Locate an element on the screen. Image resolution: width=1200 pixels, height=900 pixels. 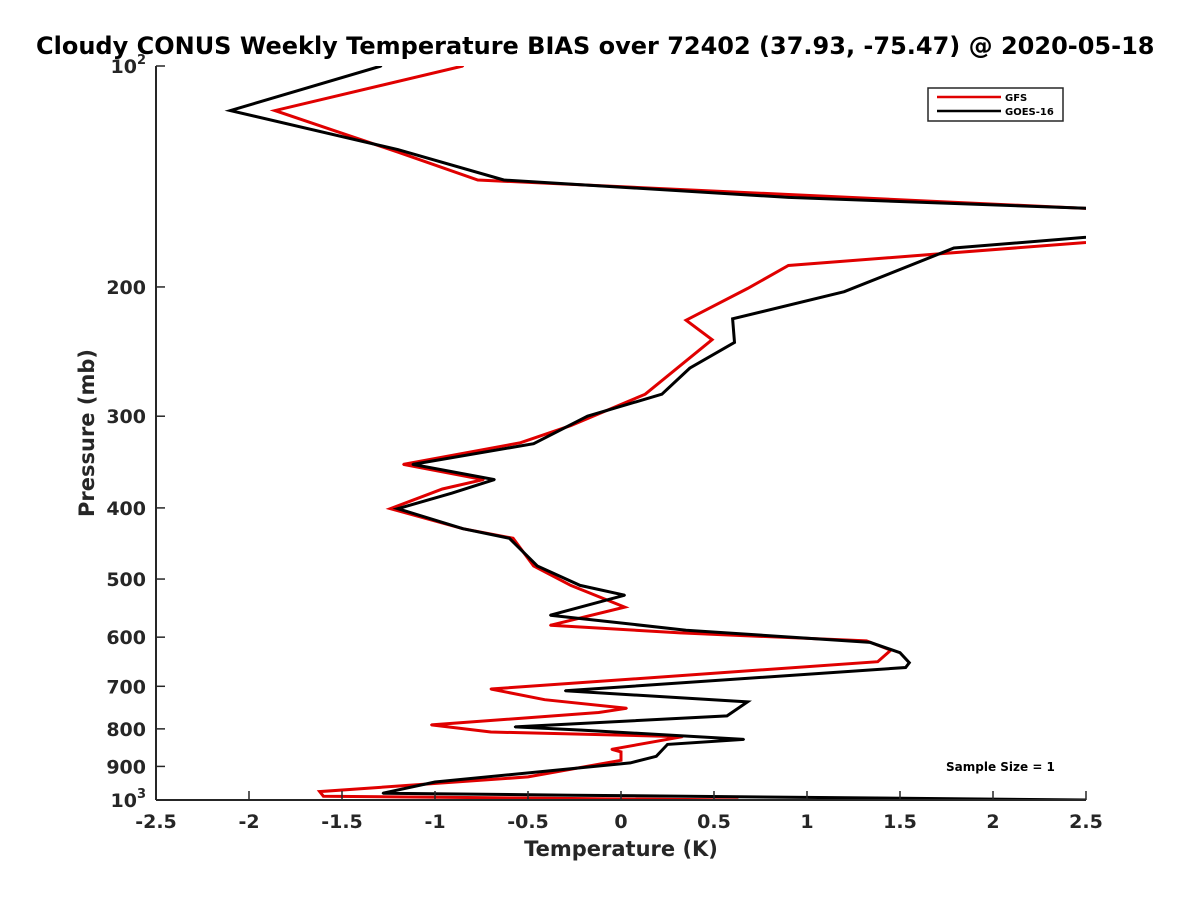
legend-box is located at coordinates (995, 104).